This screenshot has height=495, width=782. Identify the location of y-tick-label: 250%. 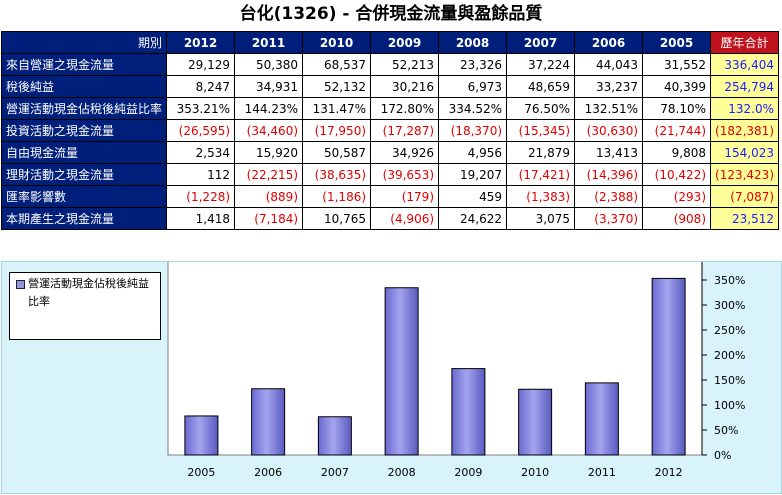
(729, 330).